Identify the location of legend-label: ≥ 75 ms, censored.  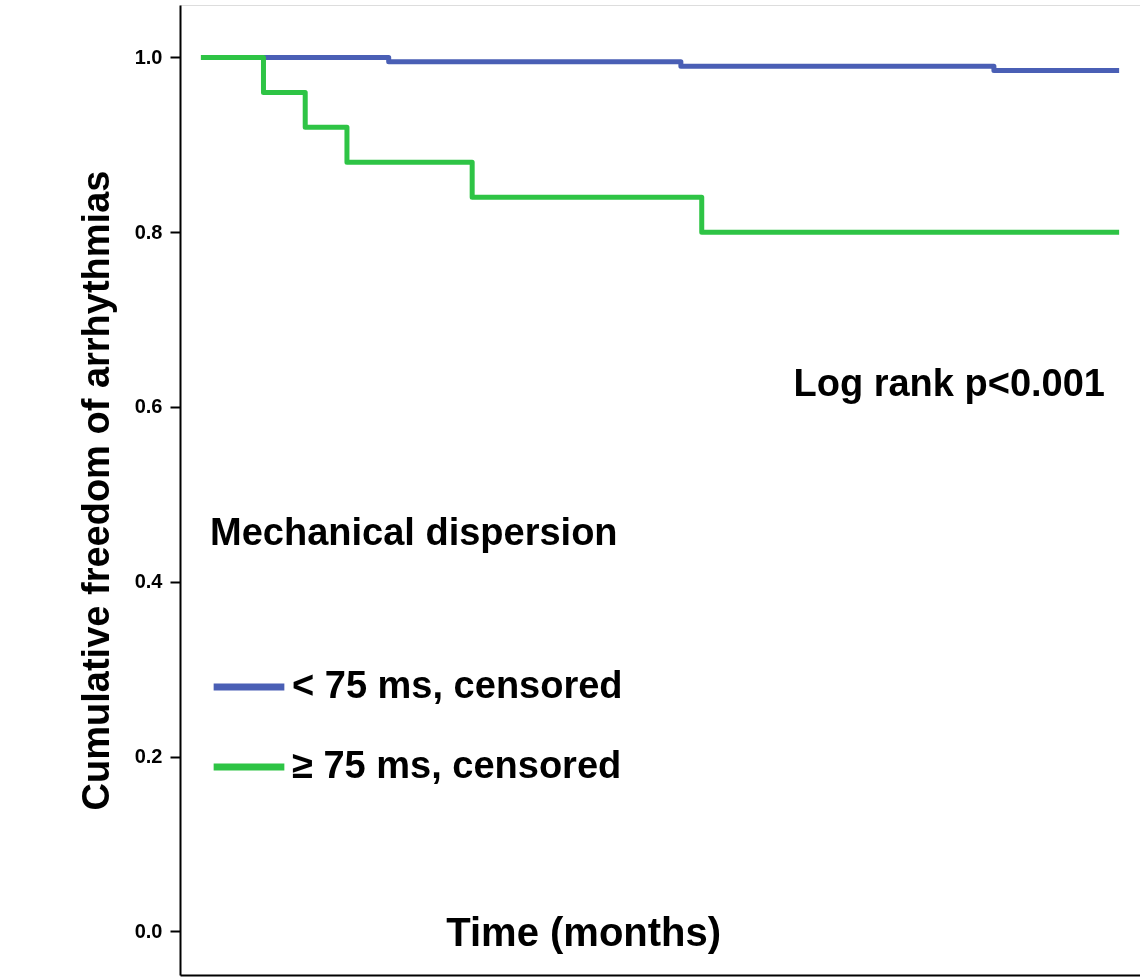
(457, 765).